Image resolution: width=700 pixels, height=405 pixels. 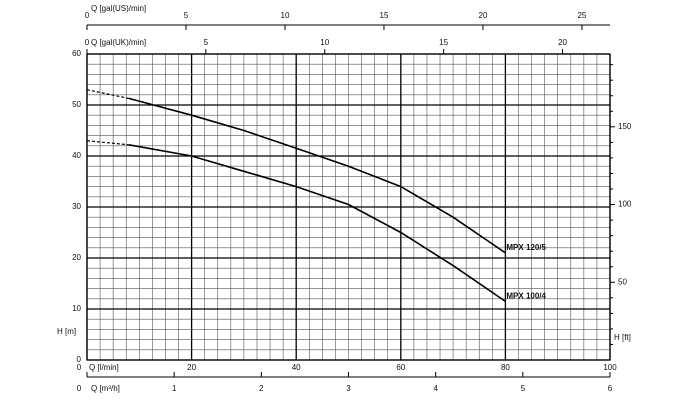 I want to click on extra-axis-tick-label: 3, so click(x=348, y=388).